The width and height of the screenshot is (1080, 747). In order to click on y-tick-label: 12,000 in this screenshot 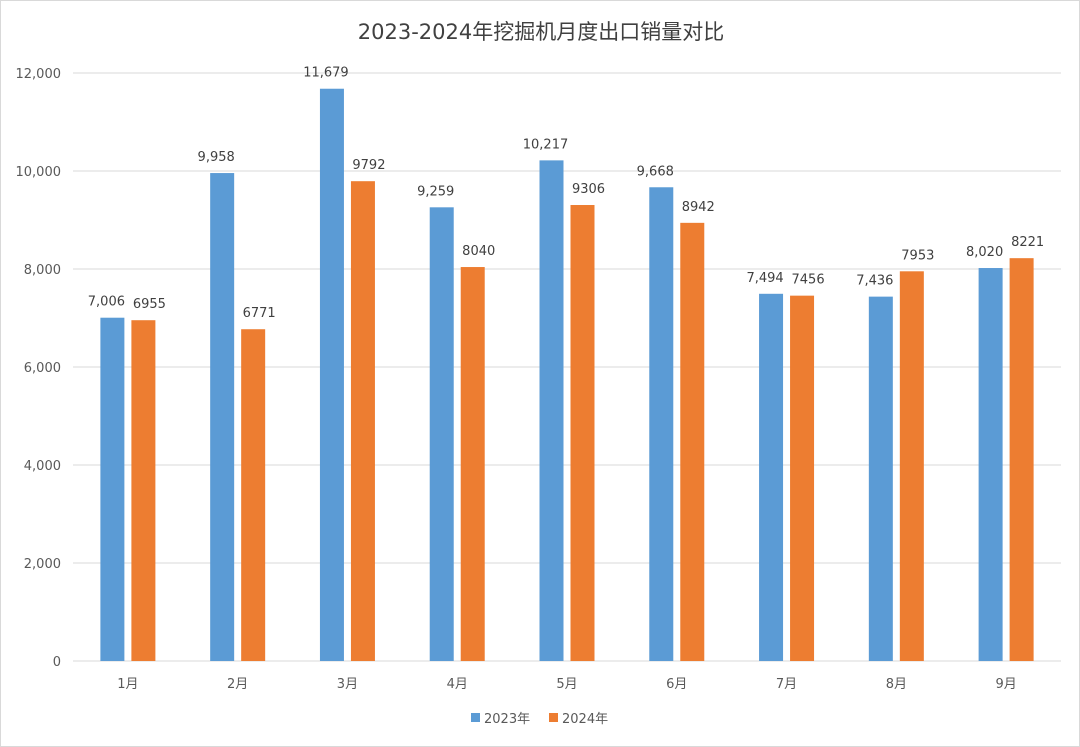, I will do `click(39, 74)`.